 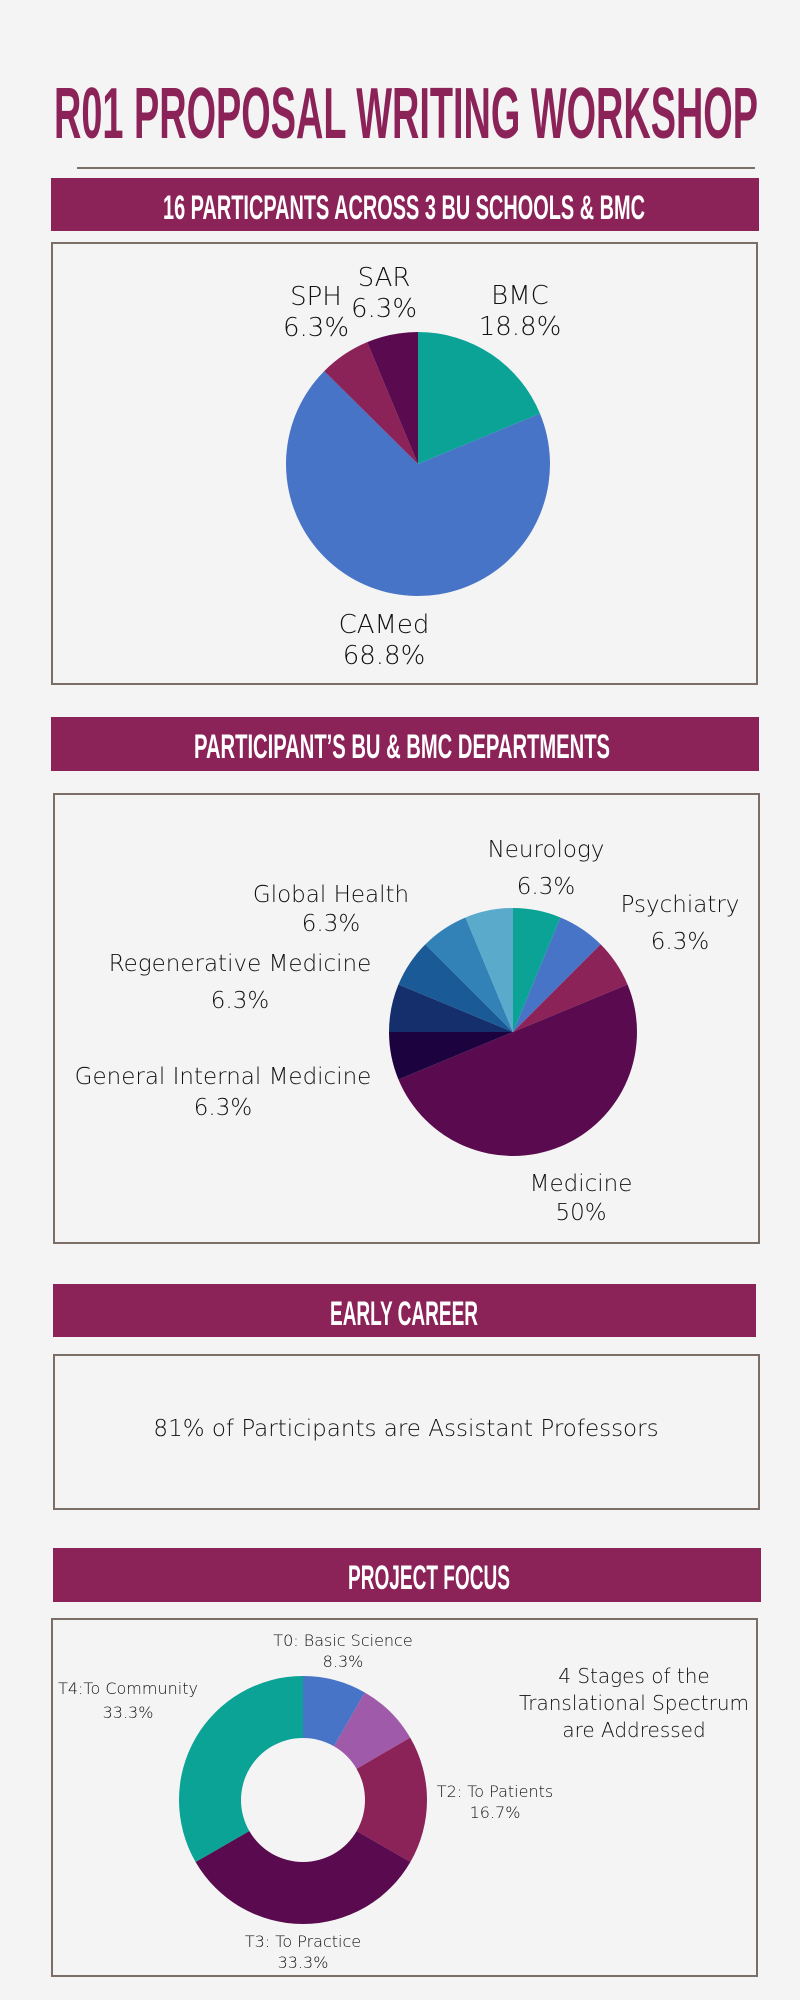 What do you see at coordinates (384, 625) in the screenshot?
I see `slice-label: CAMed` at bounding box center [384, 625].